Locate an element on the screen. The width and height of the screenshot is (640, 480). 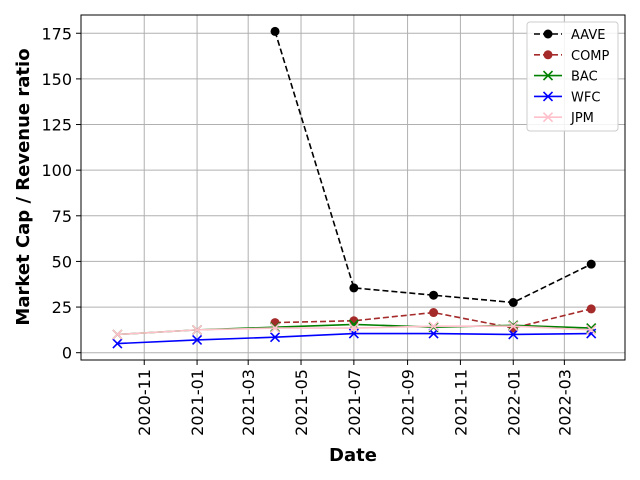
legend-item-bac: BAC is located at coordinates (566, 77).